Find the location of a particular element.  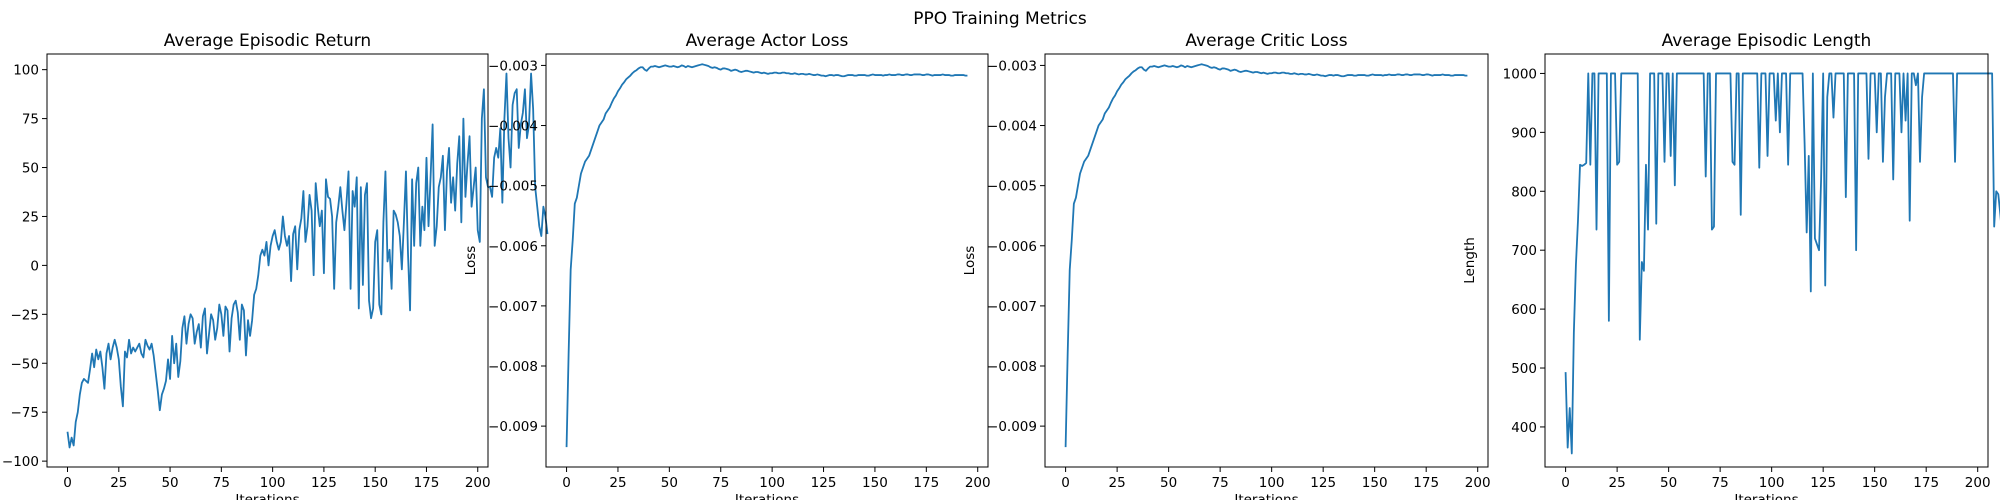

y-tick-label: 800 is located at coordinates (1524, 192).